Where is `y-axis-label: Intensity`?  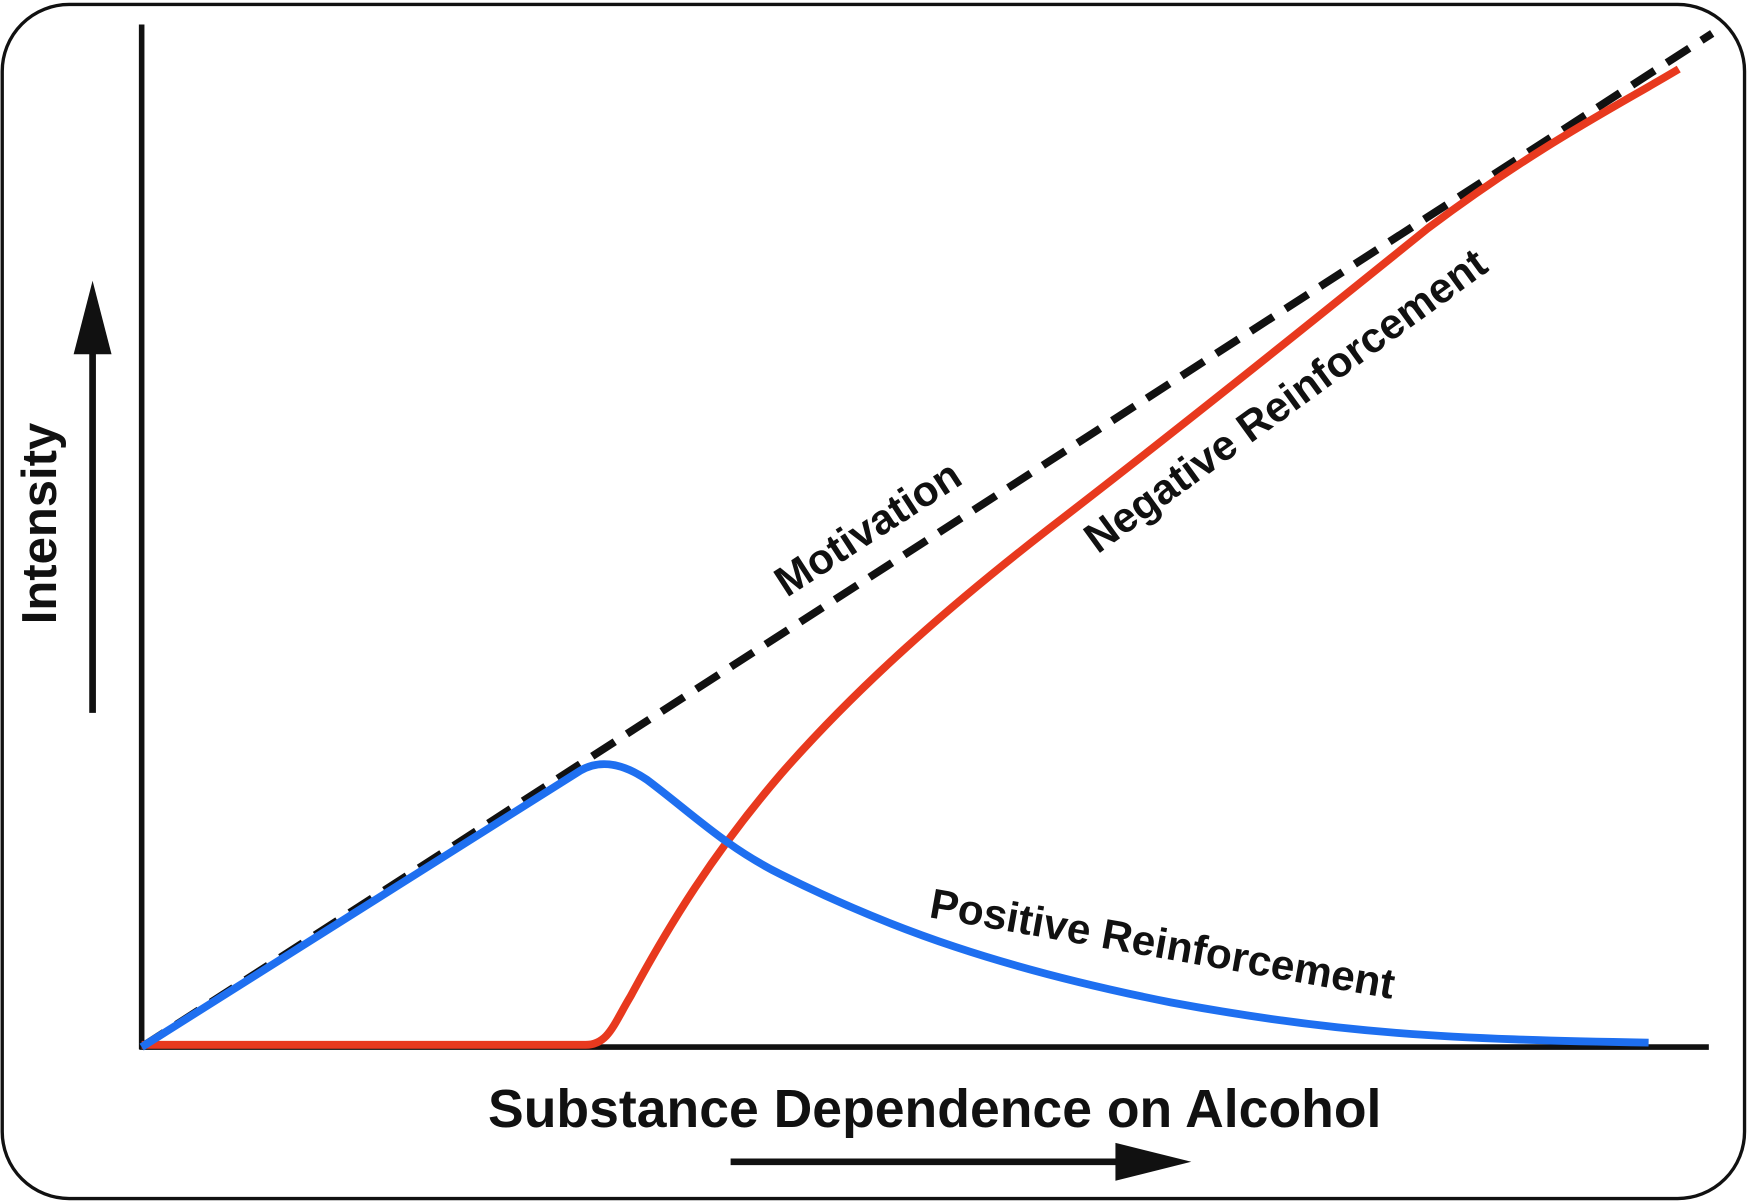 y-axis-label: Intensity is located at coordinates (40, 523).